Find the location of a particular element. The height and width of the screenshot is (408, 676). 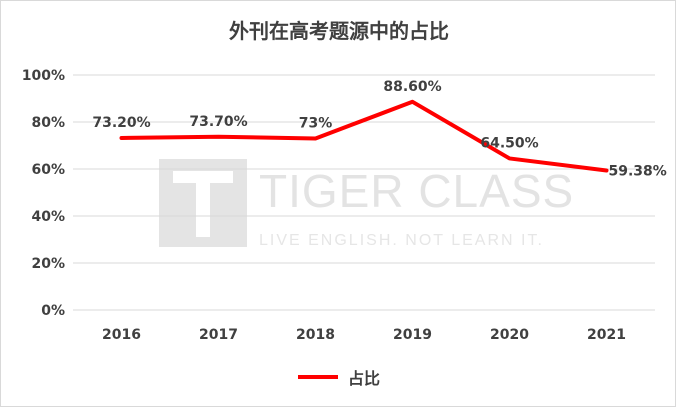

x-tick-label: 2018 is located at coordinates (315, 335).